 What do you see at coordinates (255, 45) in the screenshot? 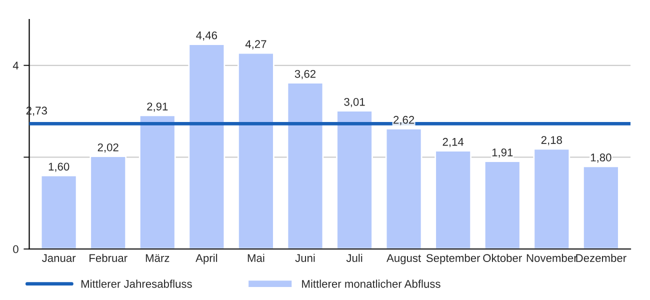
I see `data-label: 4,27` at bounding box center [255, 45].